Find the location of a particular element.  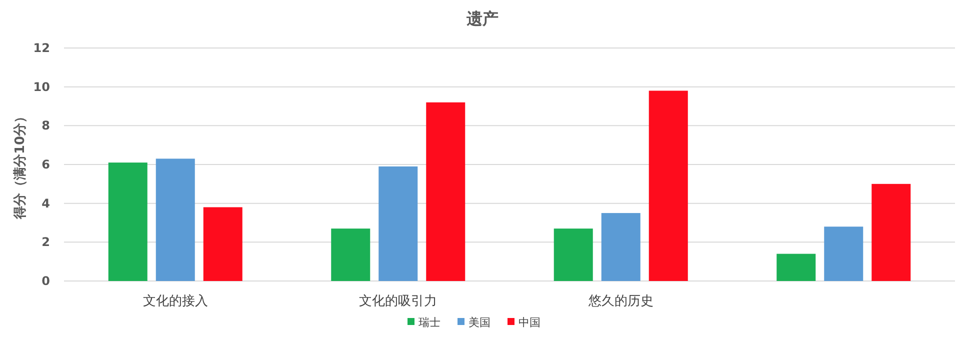

y-tick-label: 12 is located at coordinates (41, 48).